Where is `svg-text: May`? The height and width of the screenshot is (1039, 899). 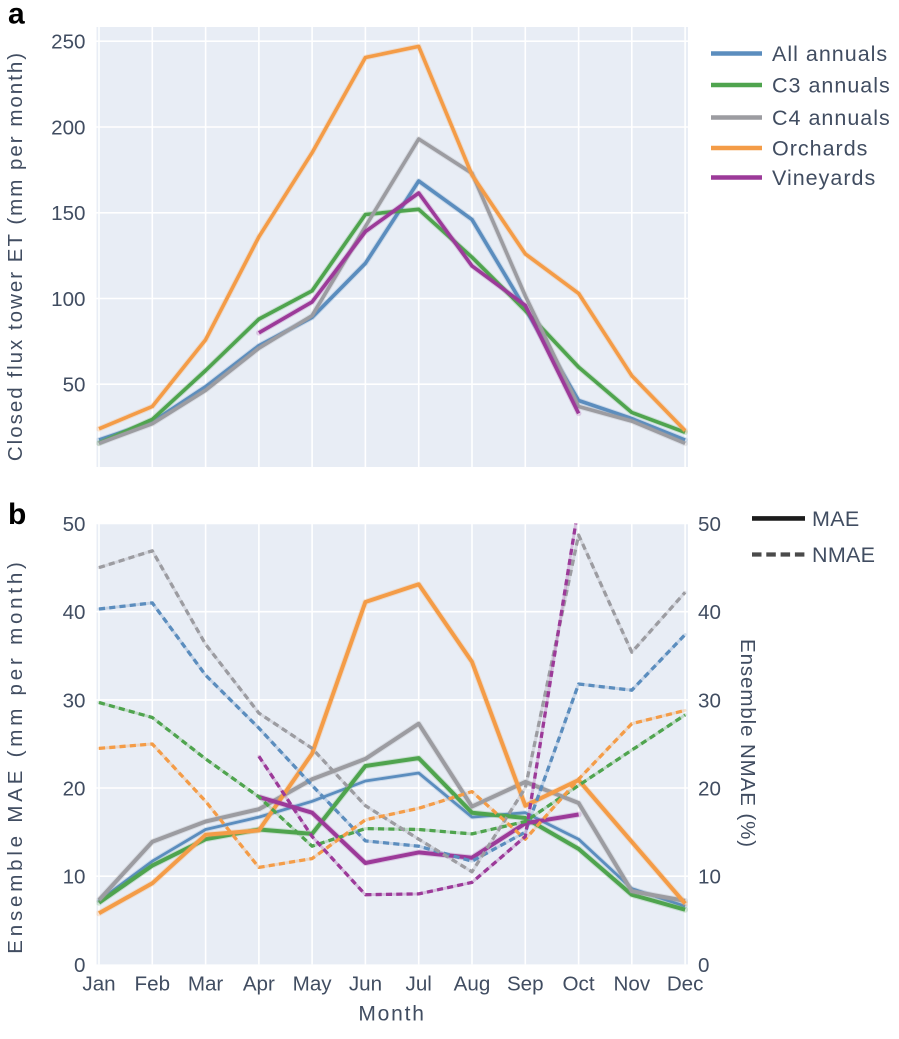 svg-text: May is located at coordinates (313, 984).